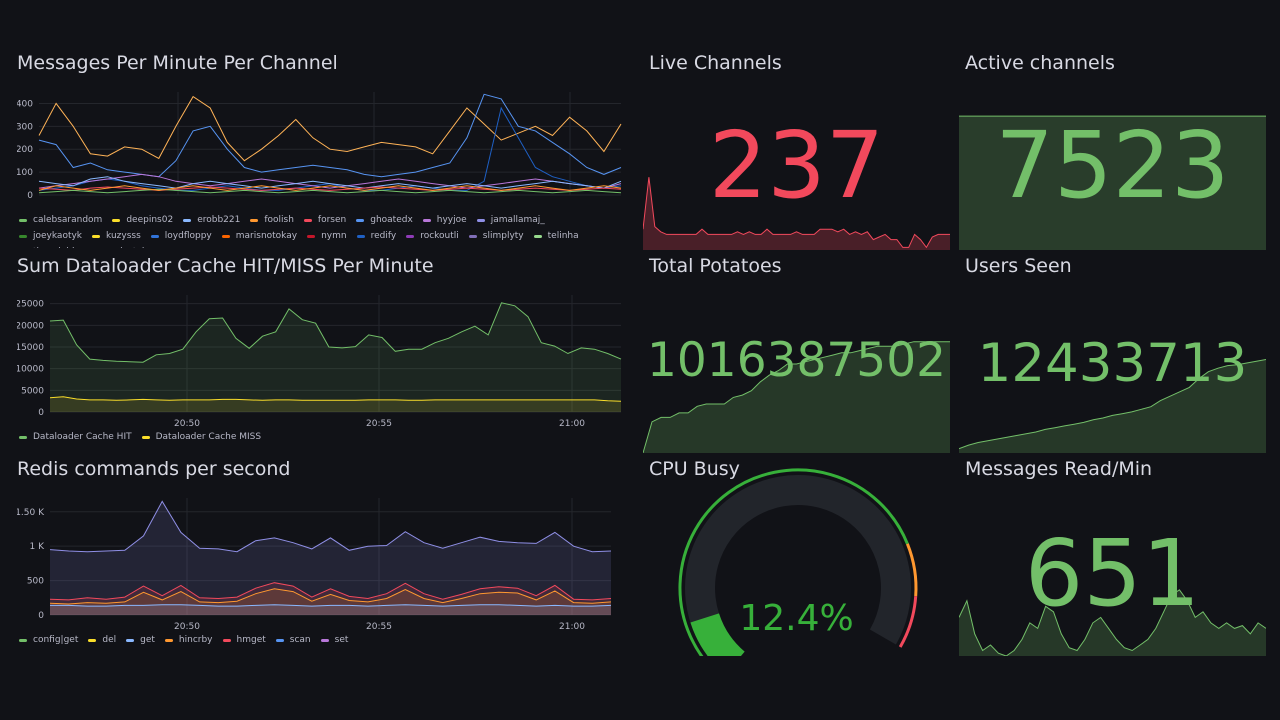  What do you see at coordinates (52, 246) in the screenshot?
I see `legend-item: thecalebjay` at bounding box center [52, 246].